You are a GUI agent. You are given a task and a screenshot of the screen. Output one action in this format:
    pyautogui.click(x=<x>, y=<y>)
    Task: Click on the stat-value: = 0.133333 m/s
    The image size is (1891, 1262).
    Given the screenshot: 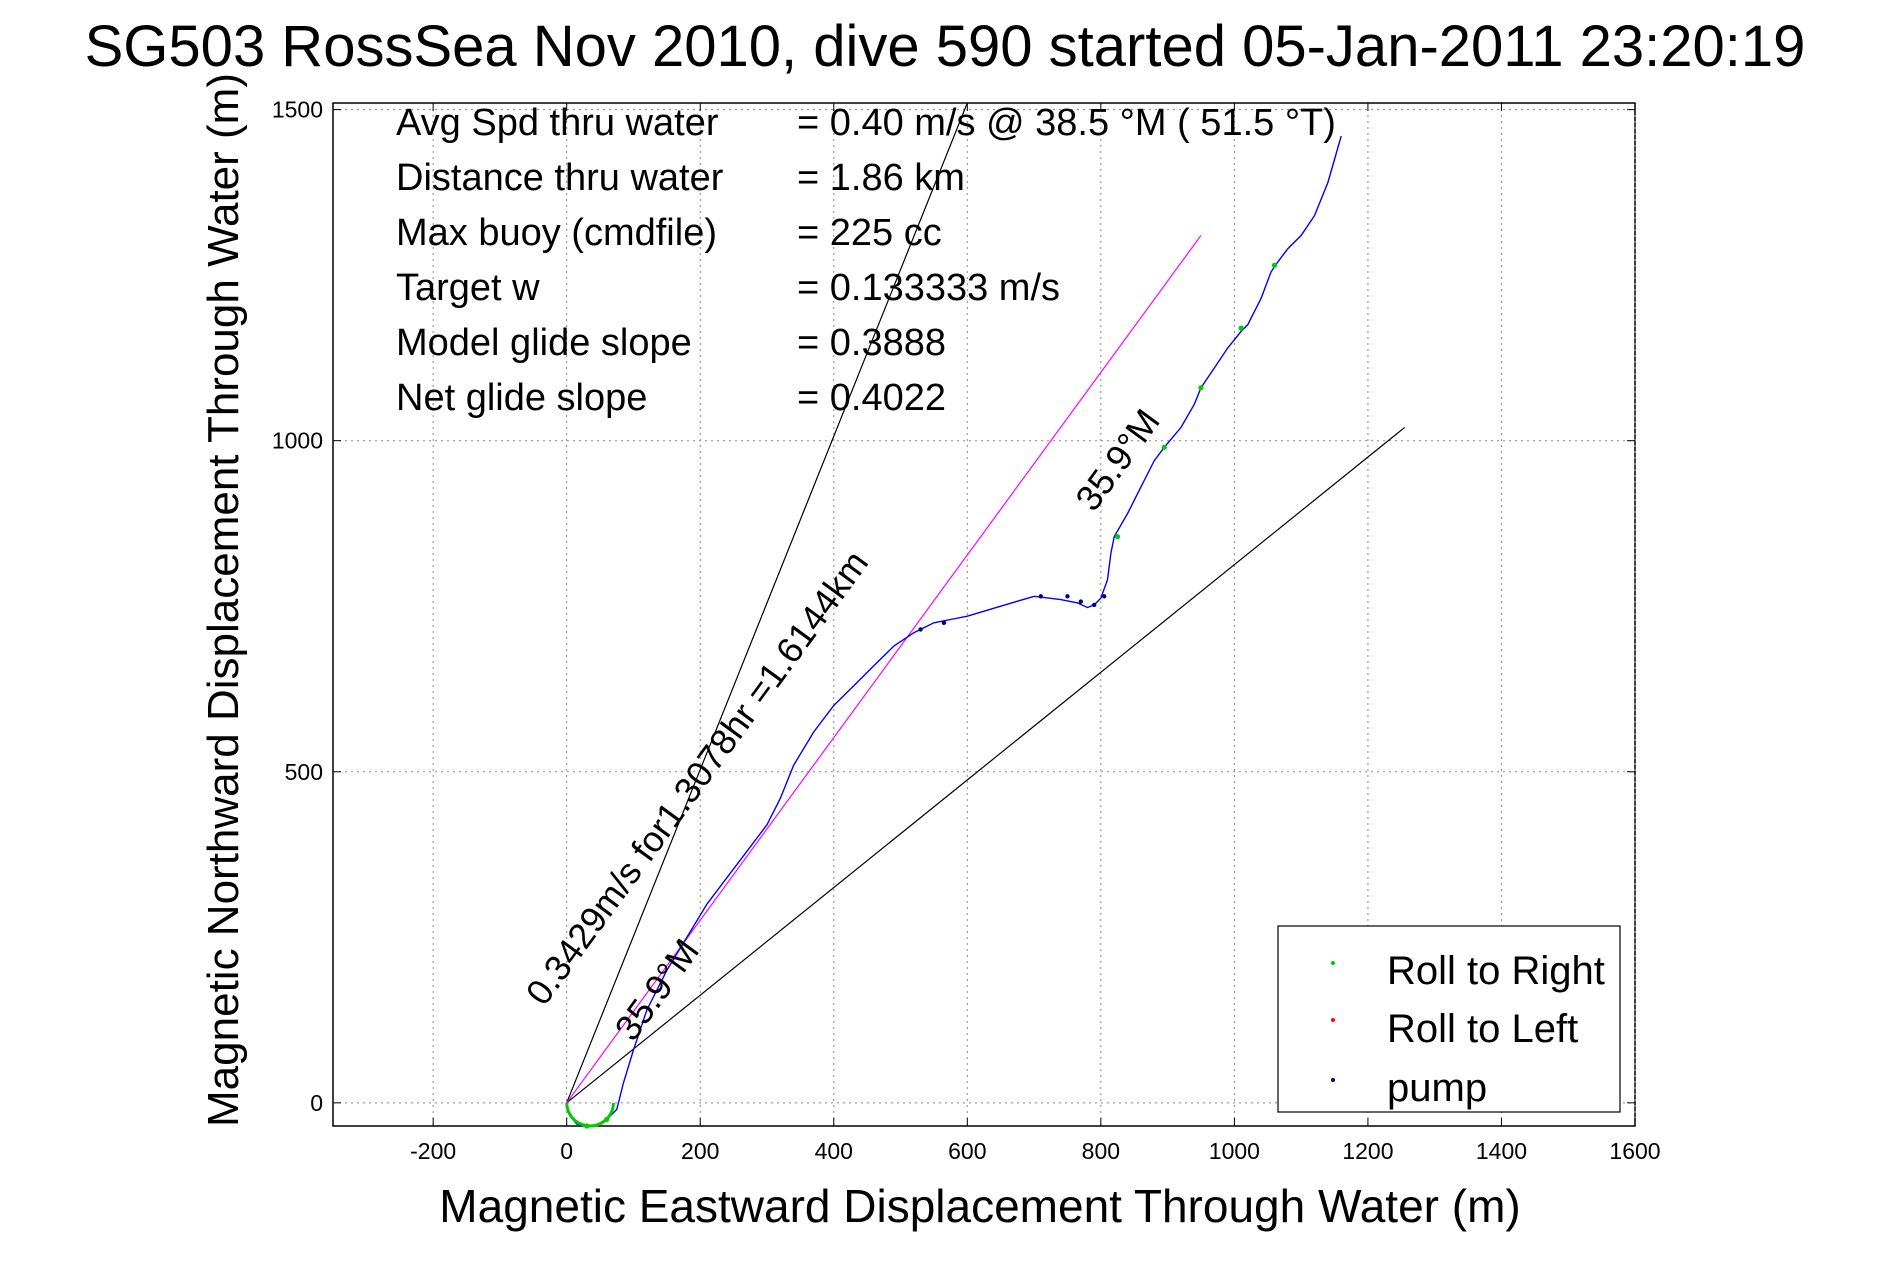 What is the action you would take?
    pyautogui.click(x=928, y=288)
    